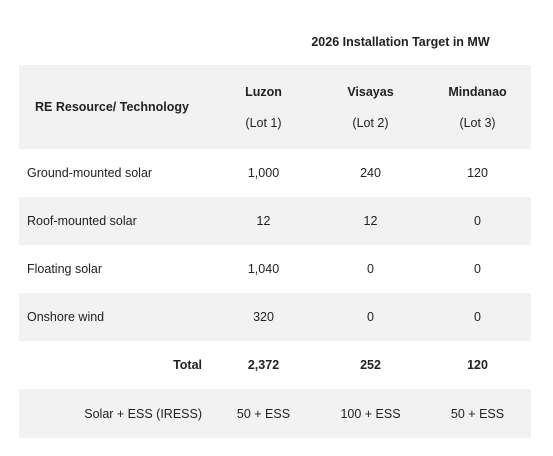  What do you see at coordinates (263, 173) in the screenshot?
I see `luzon-value: 1,000` at bounding box center [263, 173].